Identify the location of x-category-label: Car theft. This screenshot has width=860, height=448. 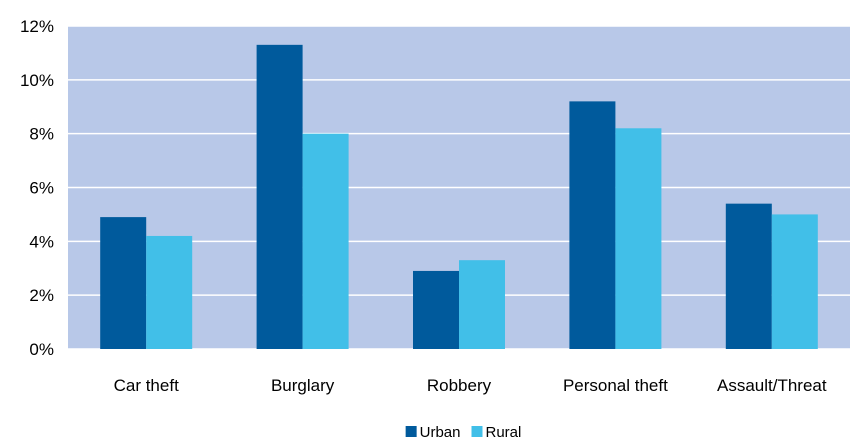
(146, 385).